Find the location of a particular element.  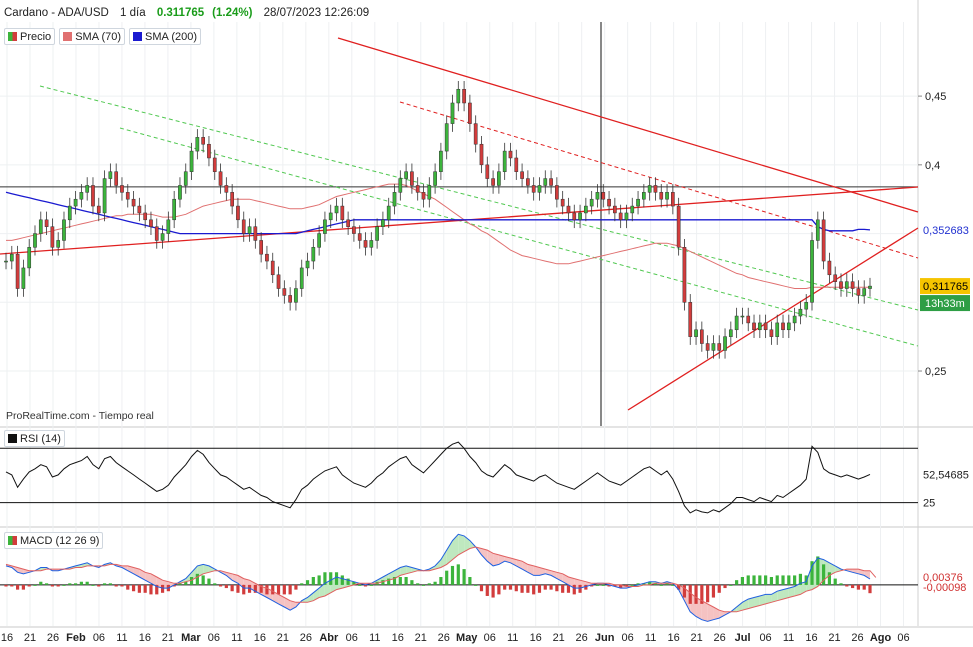

x-tick-label: May is located at coordinates (467, 638).